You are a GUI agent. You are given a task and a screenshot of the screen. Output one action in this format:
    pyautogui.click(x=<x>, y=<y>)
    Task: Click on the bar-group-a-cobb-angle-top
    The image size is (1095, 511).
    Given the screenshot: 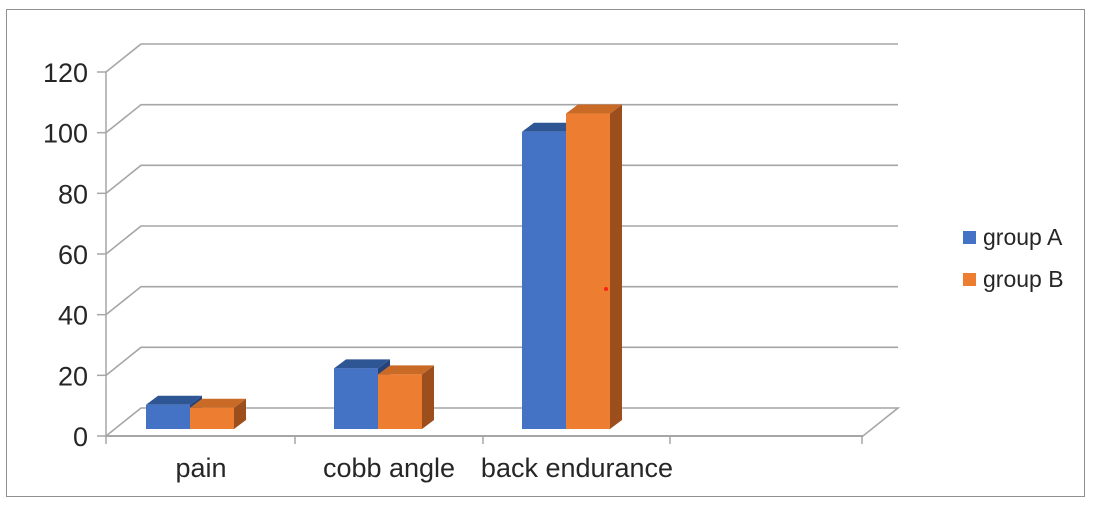 What is the action you would take?
    pyautogui.click(x=362, y=364)
    